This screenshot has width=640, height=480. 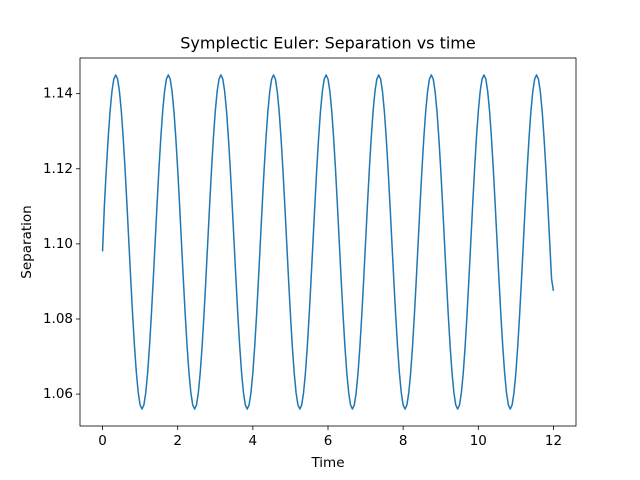 What do you see at coordinates (58, 169) in the screenshot?
I see `y-tick-label: 1.12` at bounding box center [58, 169].